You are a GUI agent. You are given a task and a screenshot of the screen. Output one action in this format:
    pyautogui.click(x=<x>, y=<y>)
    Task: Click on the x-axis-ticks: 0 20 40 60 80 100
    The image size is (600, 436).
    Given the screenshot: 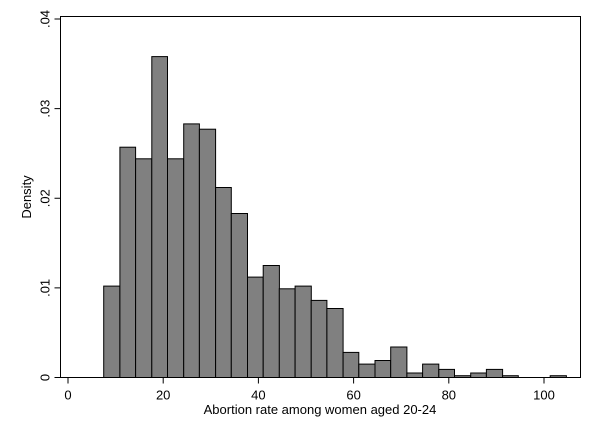 What is the action you would take?
    pyautogui.click(x=309, y=390)
    